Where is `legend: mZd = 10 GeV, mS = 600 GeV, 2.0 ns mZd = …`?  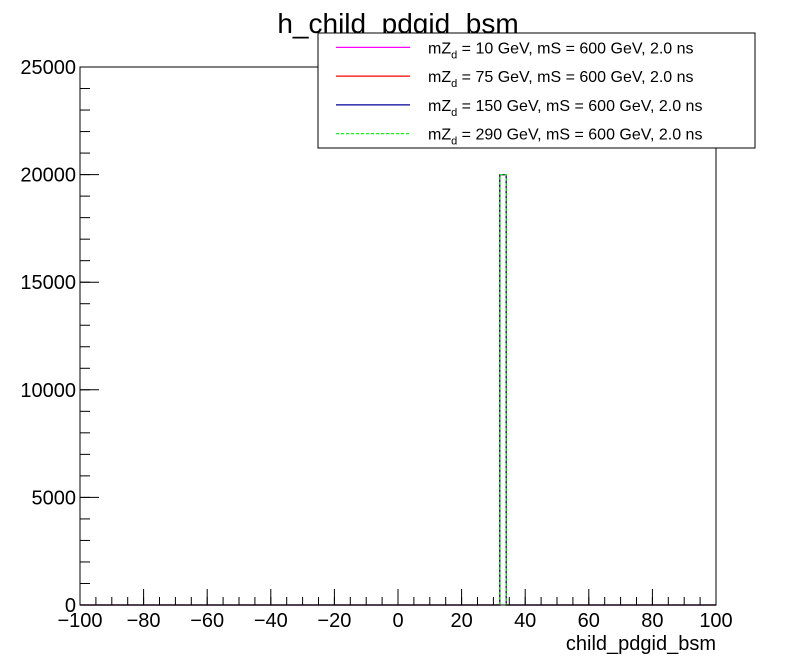 legend: mZd = 10 GeV, mS = 600 GeV, 2.0 ns mZd = … is located at coordinates (536, 90).